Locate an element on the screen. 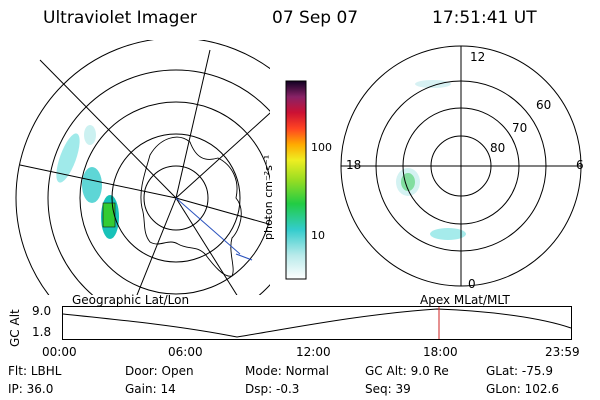 This screenshot has height=400, width=600. orbit-xtick-0000: 00:00 is located at coordinates (59, 352).